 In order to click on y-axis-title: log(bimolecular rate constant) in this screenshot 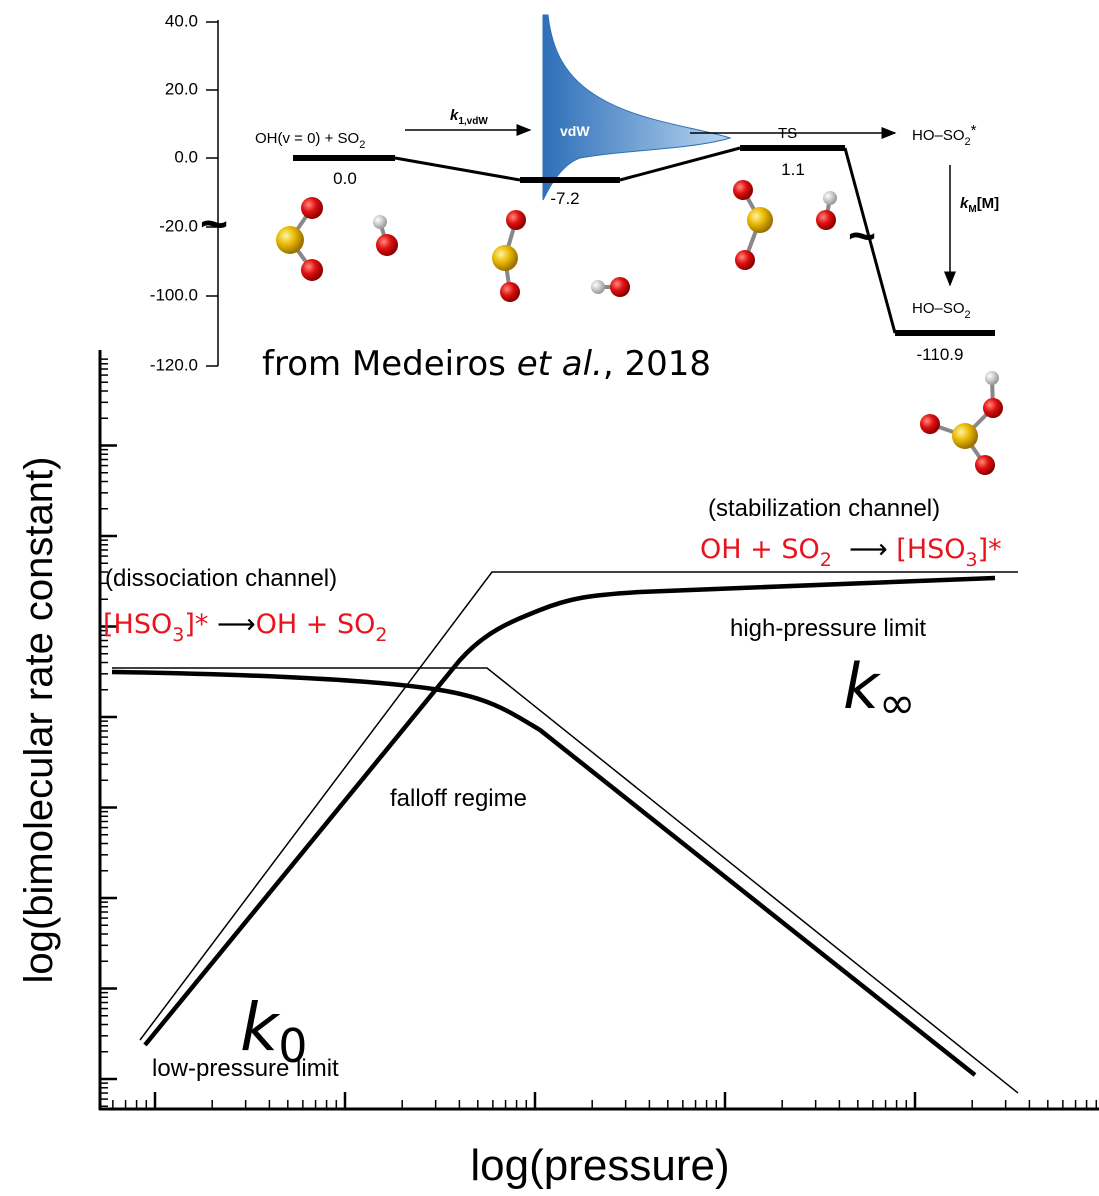, I will do `click(39, 720)`.